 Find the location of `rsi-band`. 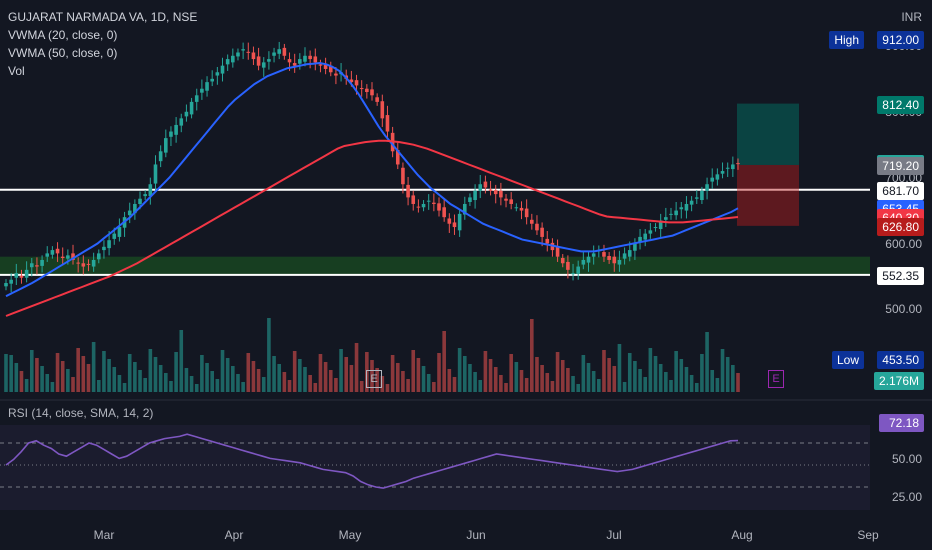

rsi-band is located at coordinates (435, 467).